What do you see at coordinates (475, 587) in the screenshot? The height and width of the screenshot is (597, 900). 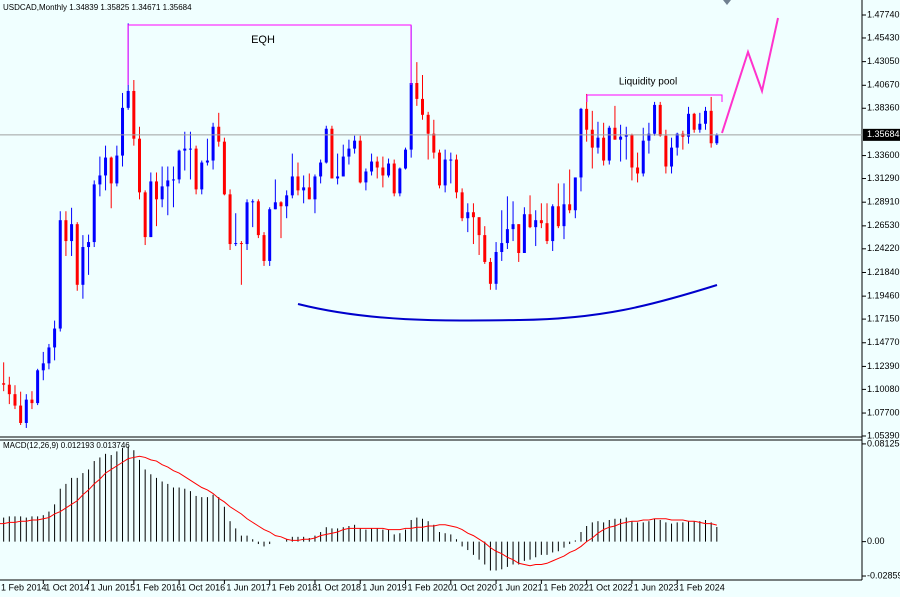 I see `x-tick-label: 1 Oct 2020` at bounding box center [475, 587].